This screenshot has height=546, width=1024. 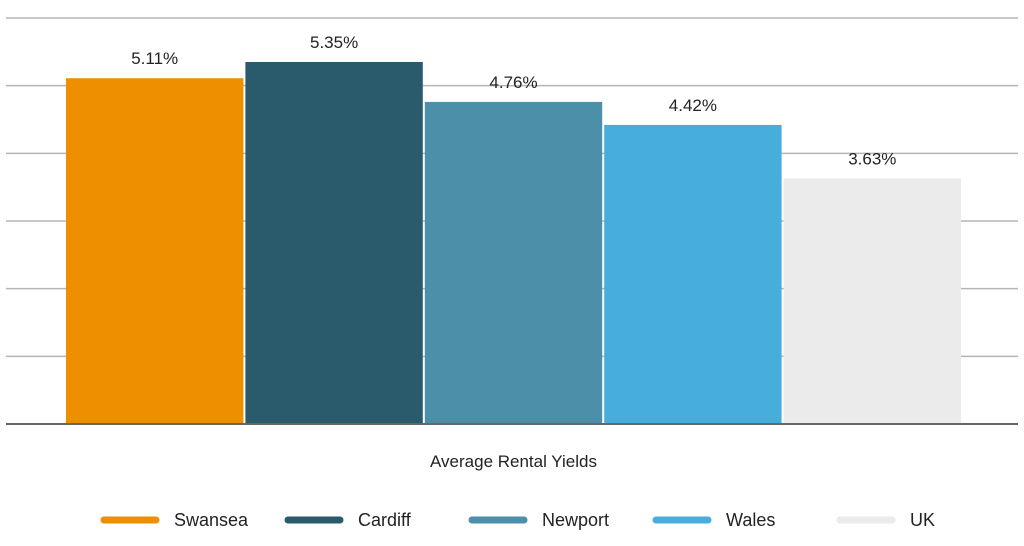 What do you see at coordinates (517, 520) in the screenshot?
I see `legend: Swansea Cardiff Newport Wales UK` at bounding box center [517, 520].